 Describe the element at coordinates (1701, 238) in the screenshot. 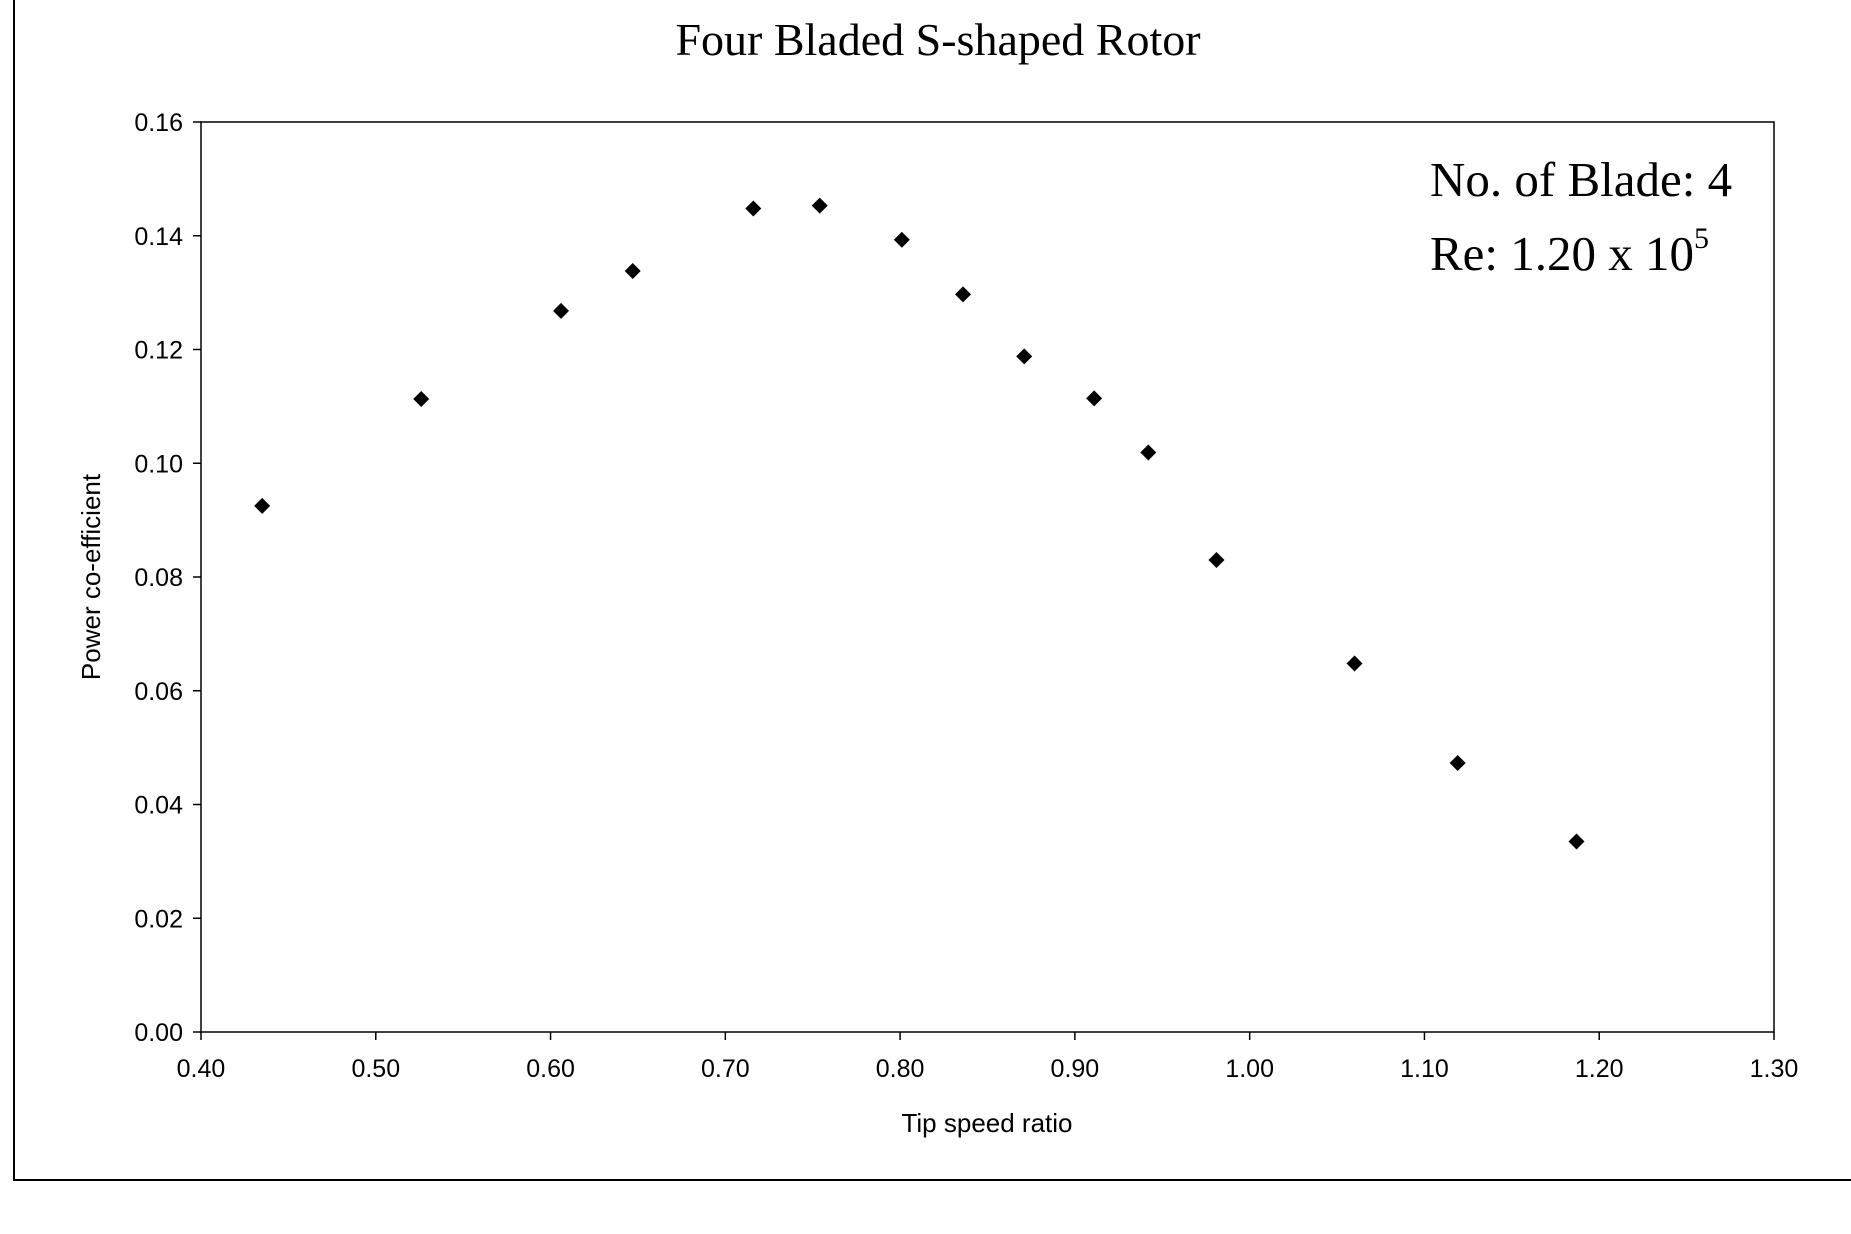

I see `annotation-reynolds-exponent: 5` at that location.